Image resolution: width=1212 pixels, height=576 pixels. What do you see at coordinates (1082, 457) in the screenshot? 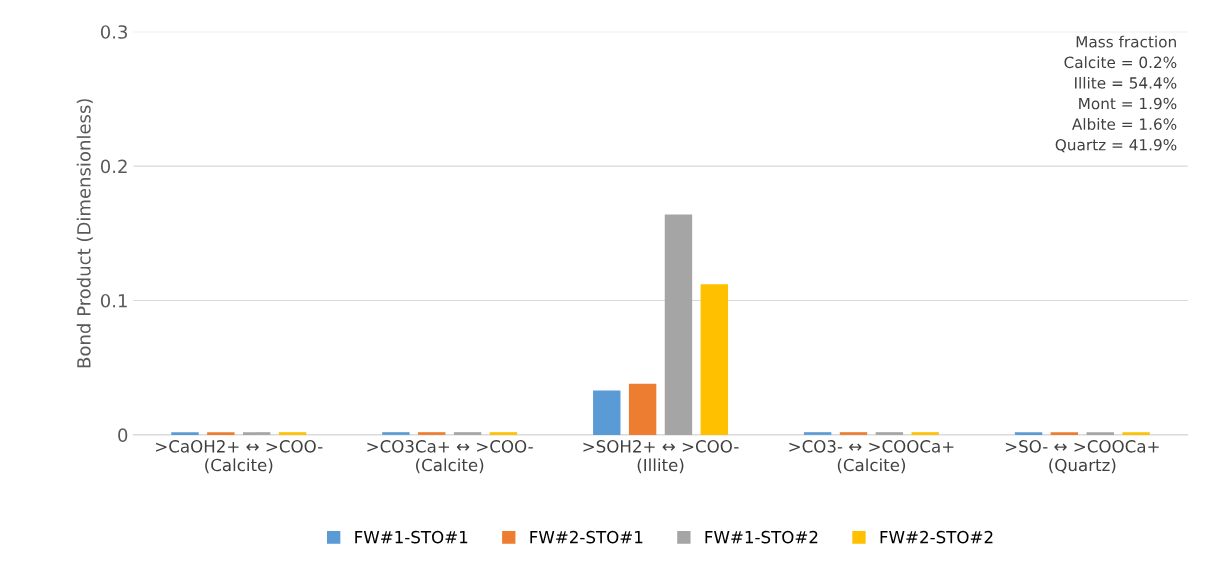
I see `x-tick-label: >SO- ↔ >COOCa+ (Quartz)` at bounding box center [1082, 457].